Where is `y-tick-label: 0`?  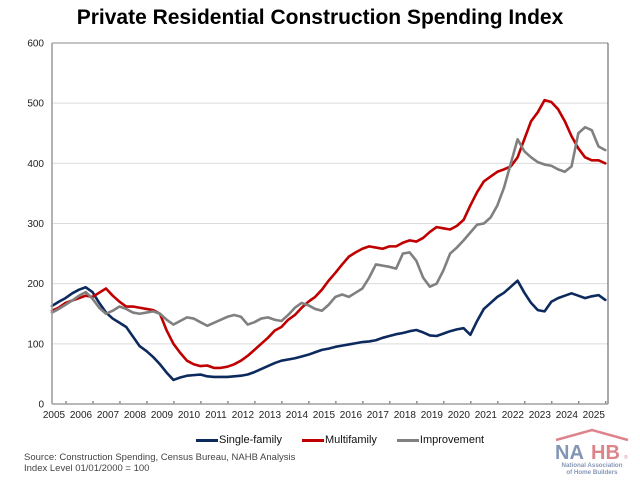 y-tick-label: 0 is located at coordinates (41, 405).